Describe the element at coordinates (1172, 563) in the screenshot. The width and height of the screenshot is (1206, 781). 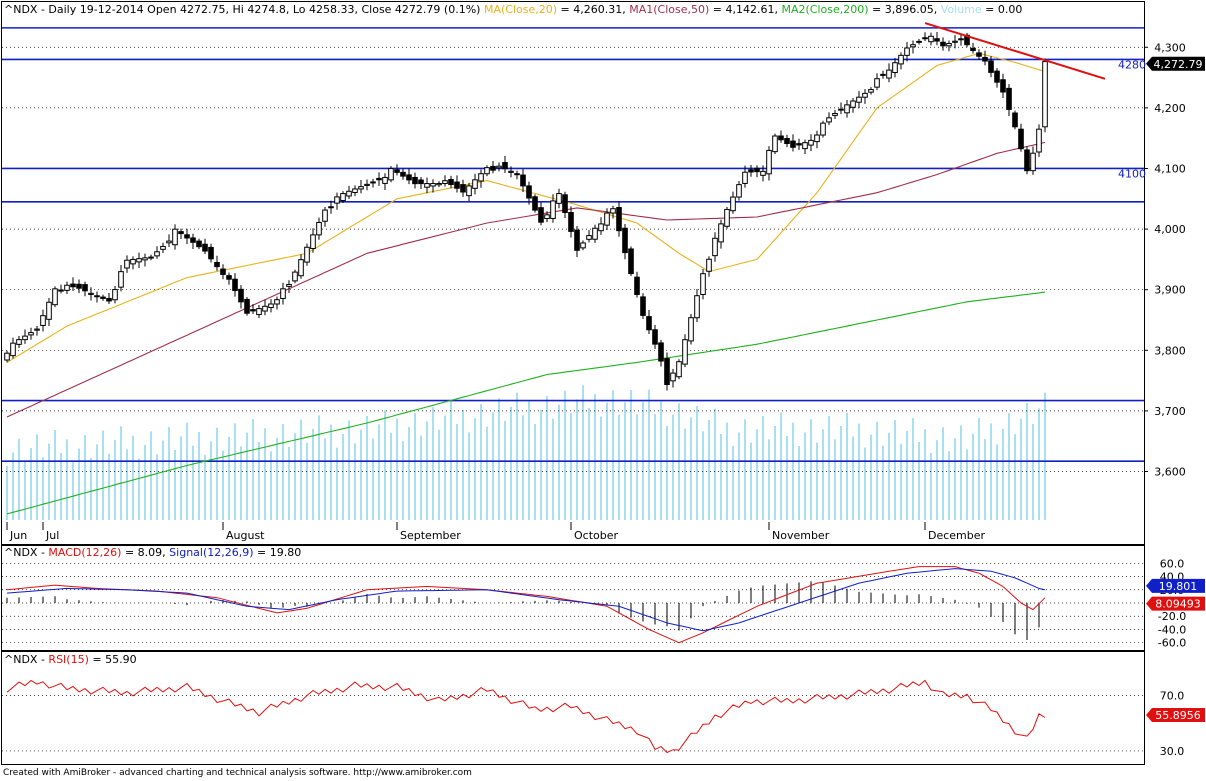
I see `macd-tick-label: 60.0` at that location.